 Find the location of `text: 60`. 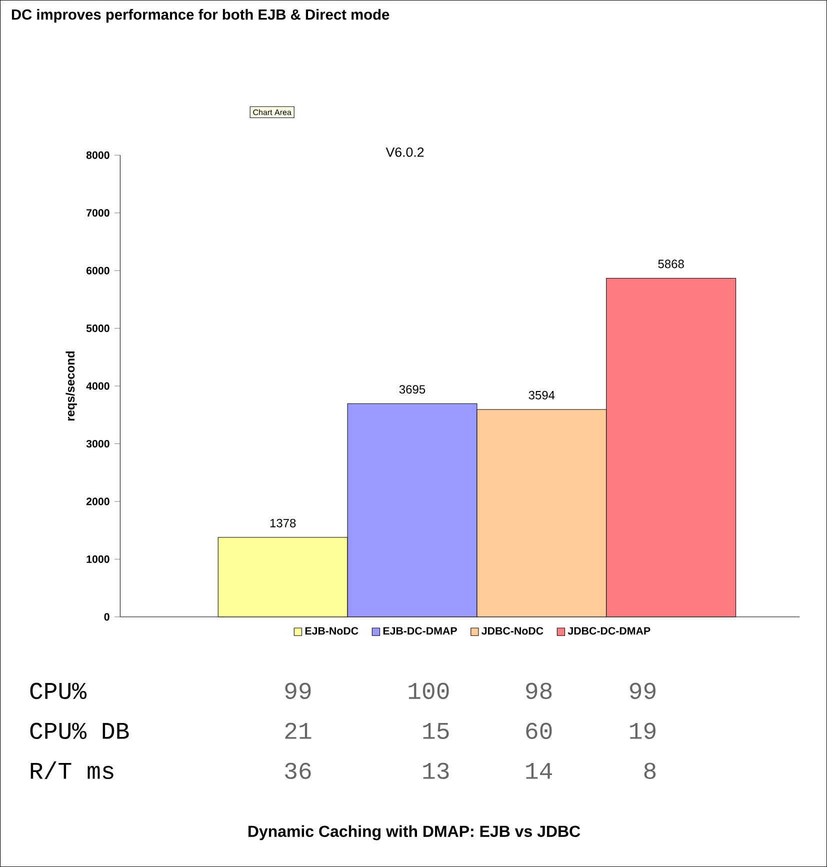

text: 60 is located at coordinates (539, 731).